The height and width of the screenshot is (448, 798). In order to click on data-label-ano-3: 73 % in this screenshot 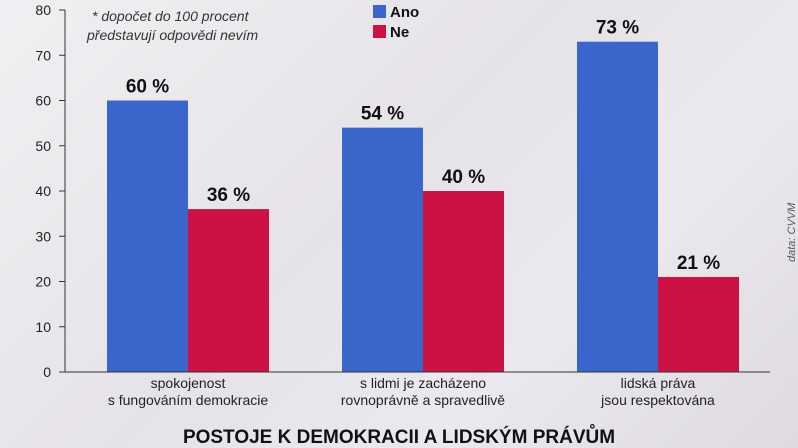, I will do `click(617, 28)`.